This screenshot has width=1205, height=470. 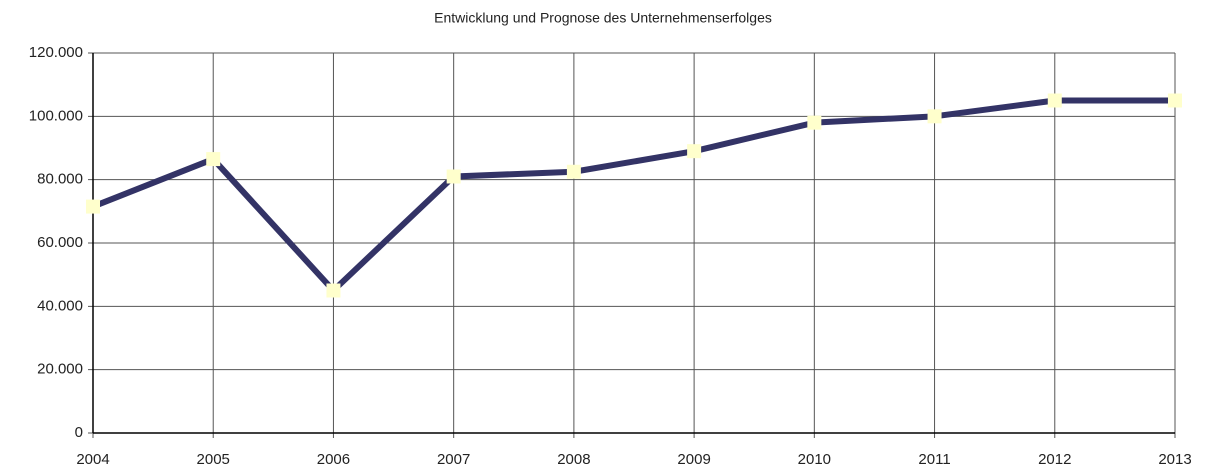 I want to click on y-tick-label: 100.000, so click(x=56, y=115).